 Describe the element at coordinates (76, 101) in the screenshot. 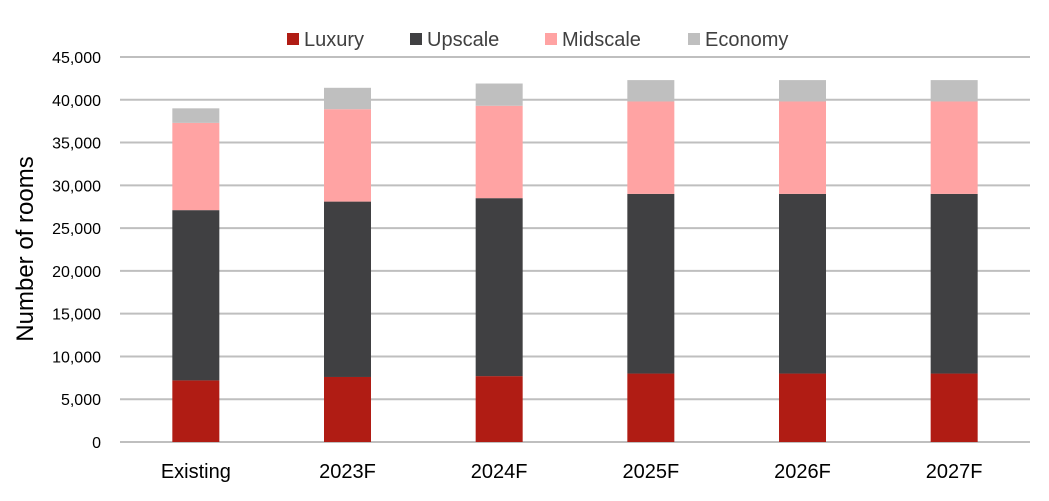

I see `y-tick-label: 40,000` at that location.